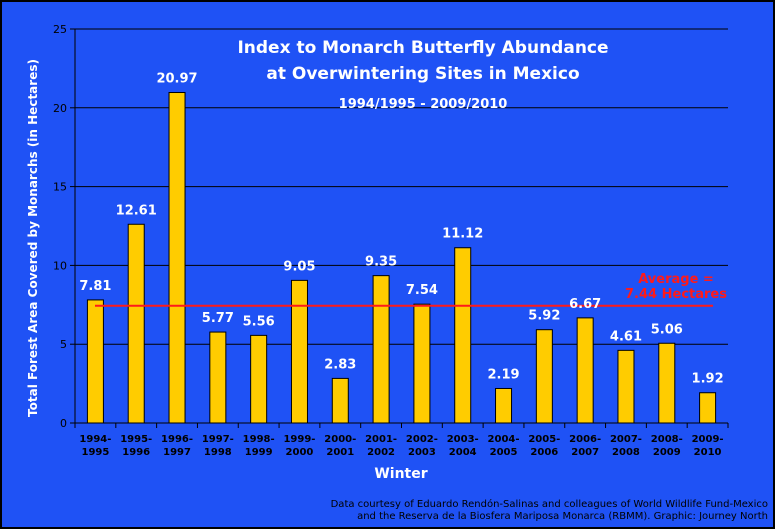 Image resolution: width=775 pixels, height=529 pixels. I want to click on y-tick-label: 5, so click(63, 344).